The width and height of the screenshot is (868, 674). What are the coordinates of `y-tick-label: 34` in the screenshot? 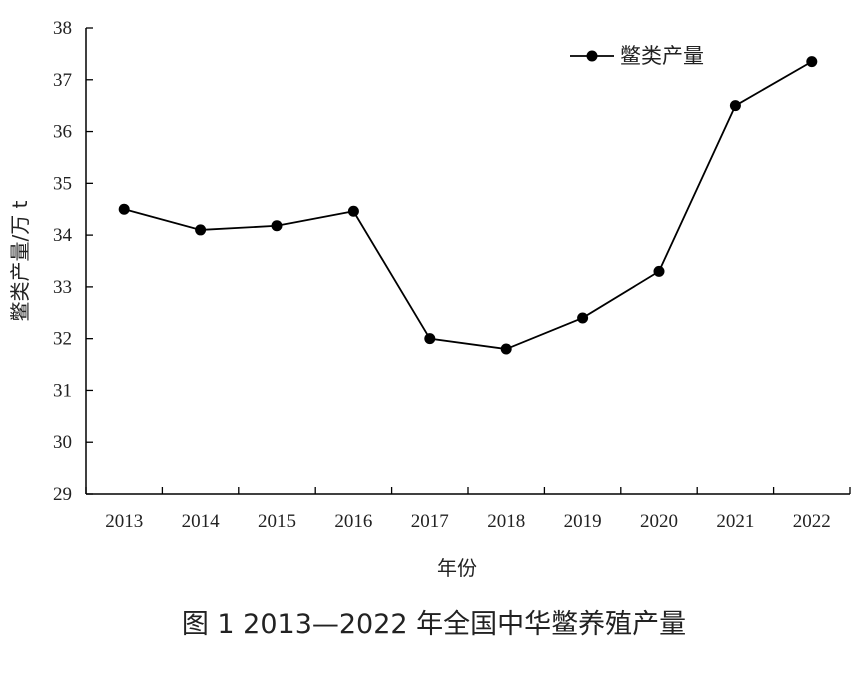 It's located at (63, 235).